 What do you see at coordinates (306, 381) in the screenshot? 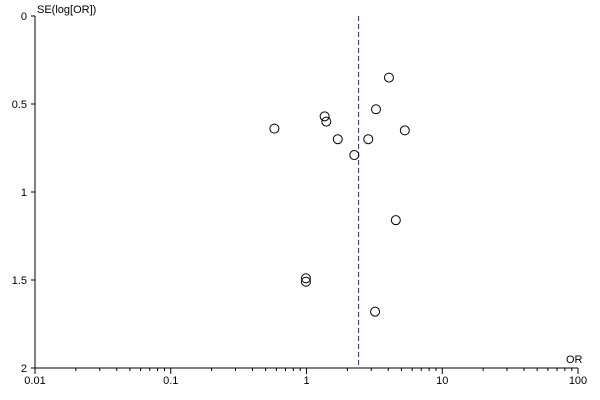
I see `x-tick-label: 1` at bounding box center [306, 381].